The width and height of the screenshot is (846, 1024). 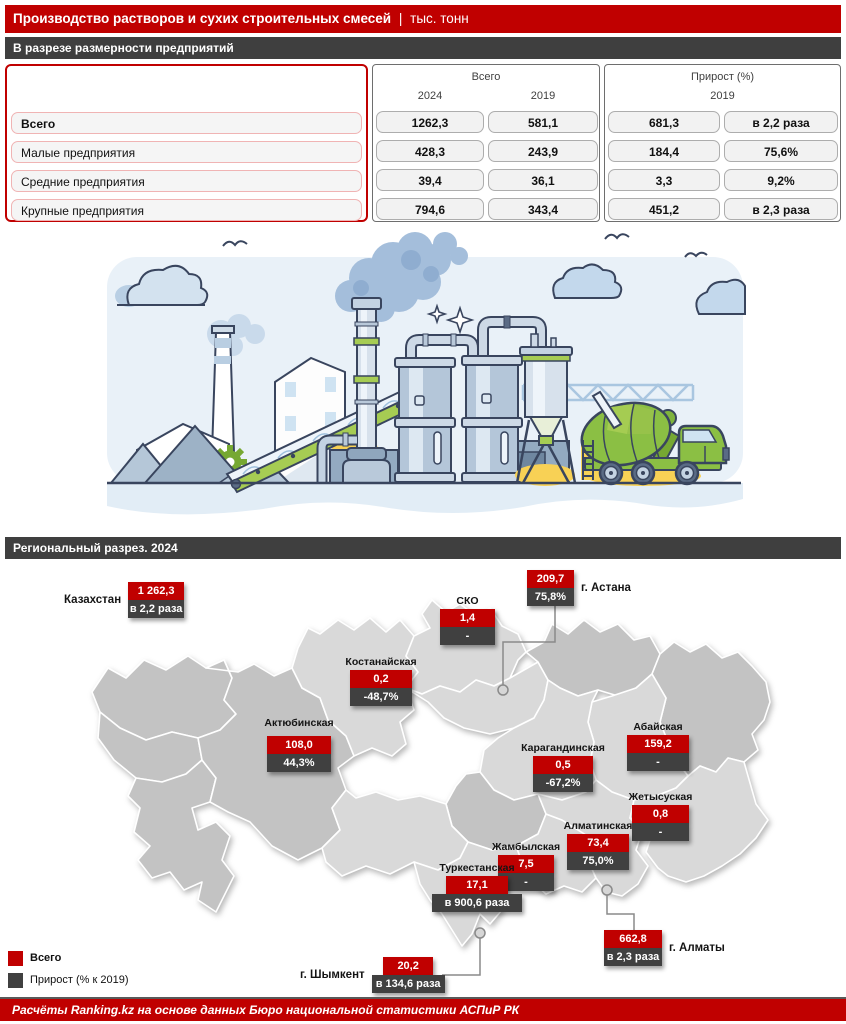 I want to click on almaty-pin-icon, so click(x=607, y=890).